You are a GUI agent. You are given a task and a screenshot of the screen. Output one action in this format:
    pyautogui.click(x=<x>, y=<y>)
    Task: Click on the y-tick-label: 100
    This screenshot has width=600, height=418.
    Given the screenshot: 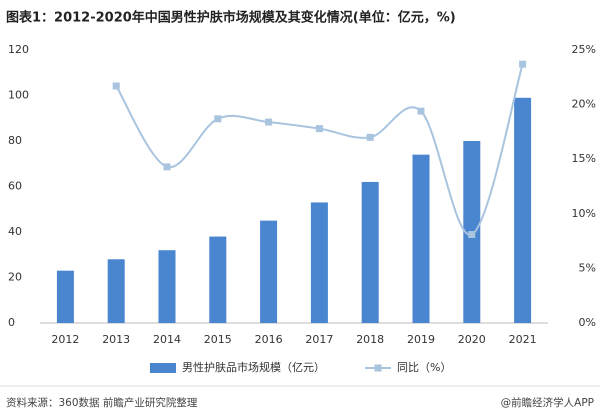 What is the action you would take?
    pyautogui.click(x=18, y=95)
    